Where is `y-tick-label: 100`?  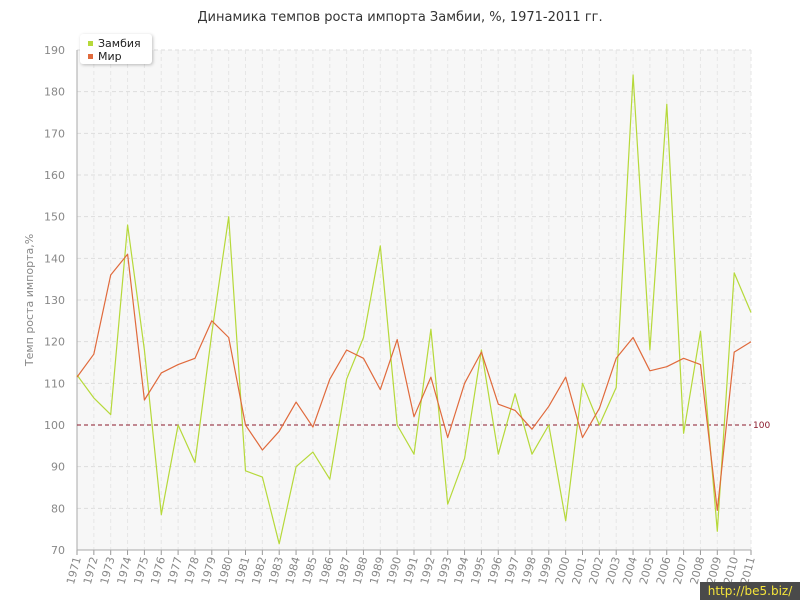
y-tick-label: 100 is located at coordinates (54, 425).